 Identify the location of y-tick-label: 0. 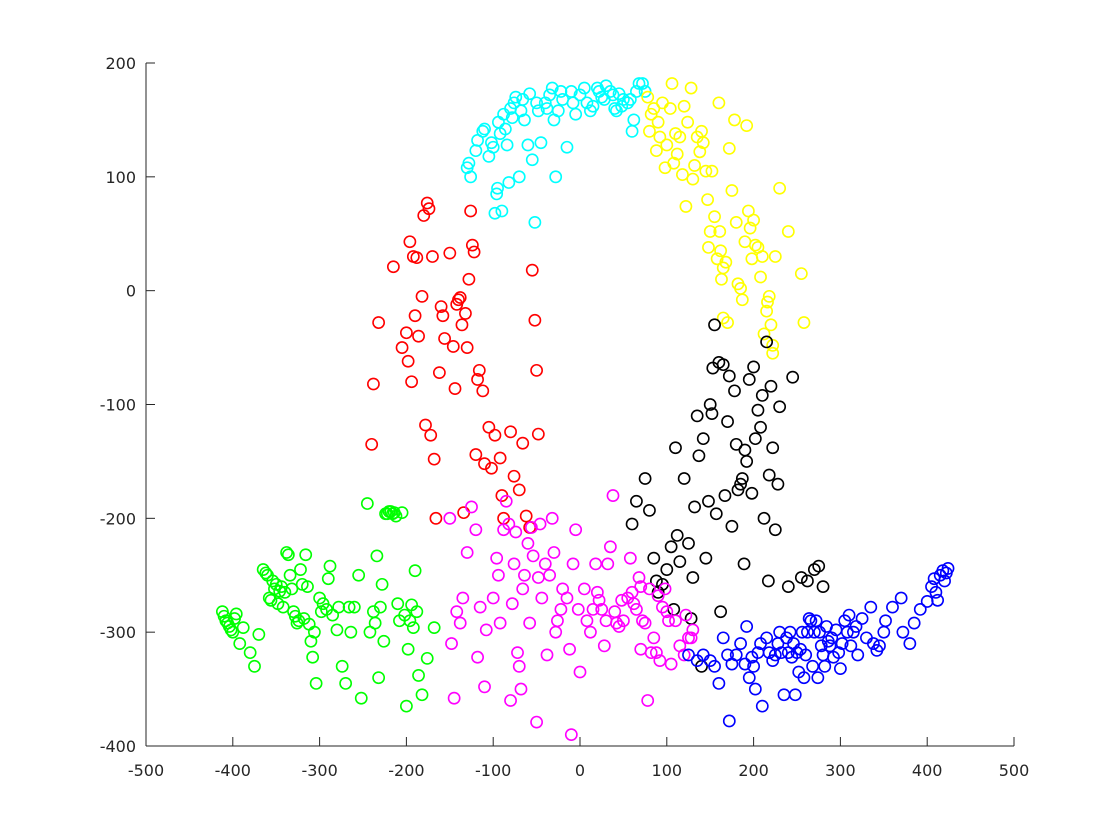
(131, 291).